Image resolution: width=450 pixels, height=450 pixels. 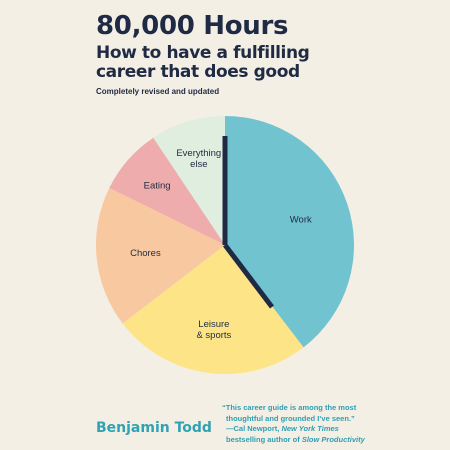 What do you see at coordinates (158, 91) in the screenshot?
I see `edition-note: Completely revised and updated` at bounding box center [158, 91].